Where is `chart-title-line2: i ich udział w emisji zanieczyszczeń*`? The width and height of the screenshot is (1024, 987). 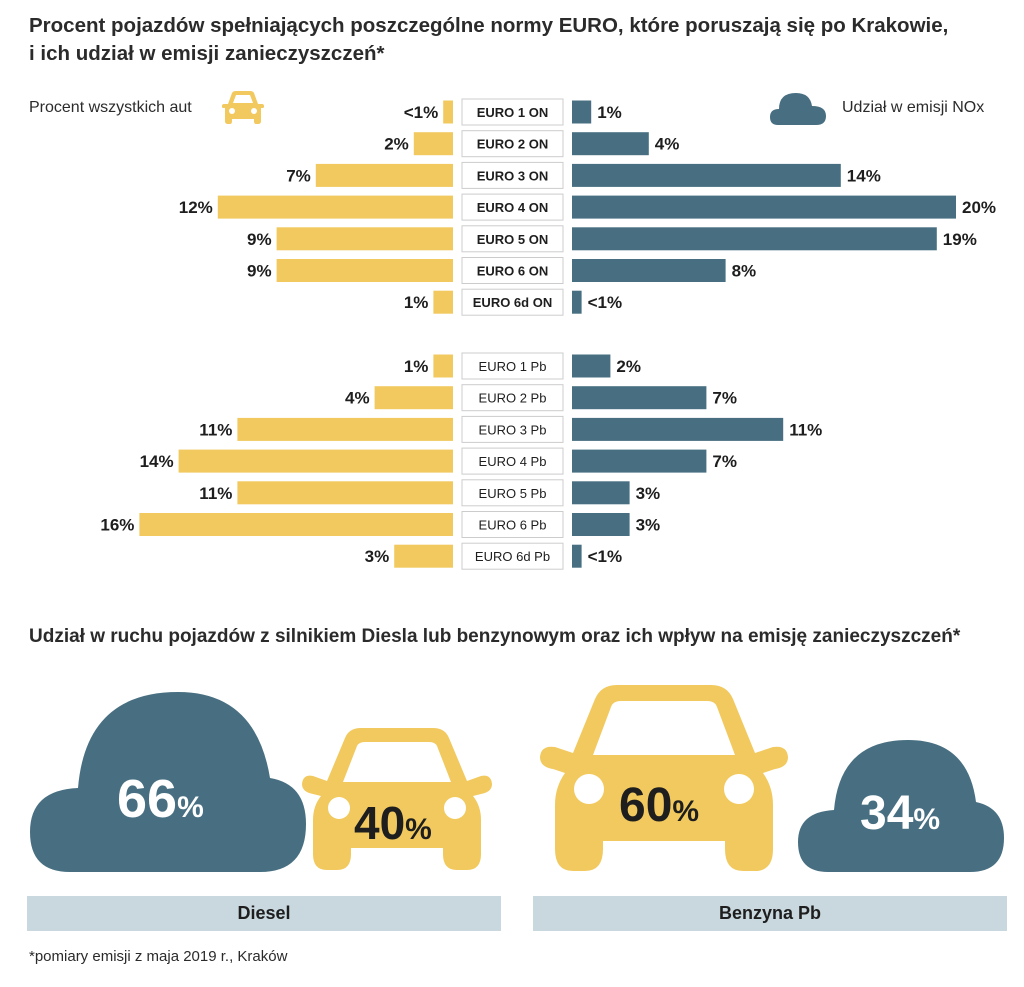
chart-title-line2: i ich udział w emisji zanieczyszczeń* is located at coordinates (207, 53).